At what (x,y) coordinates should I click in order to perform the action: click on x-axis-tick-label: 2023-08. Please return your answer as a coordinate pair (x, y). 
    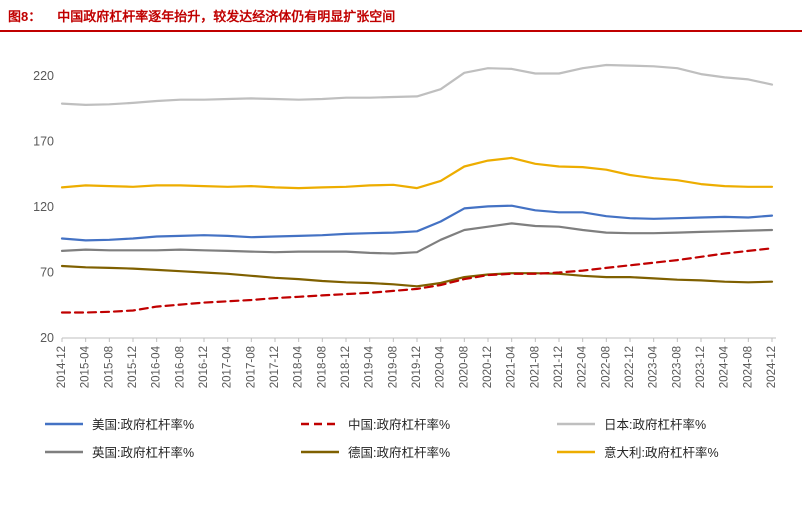
    Looking at the image, I should click on (677, 367).